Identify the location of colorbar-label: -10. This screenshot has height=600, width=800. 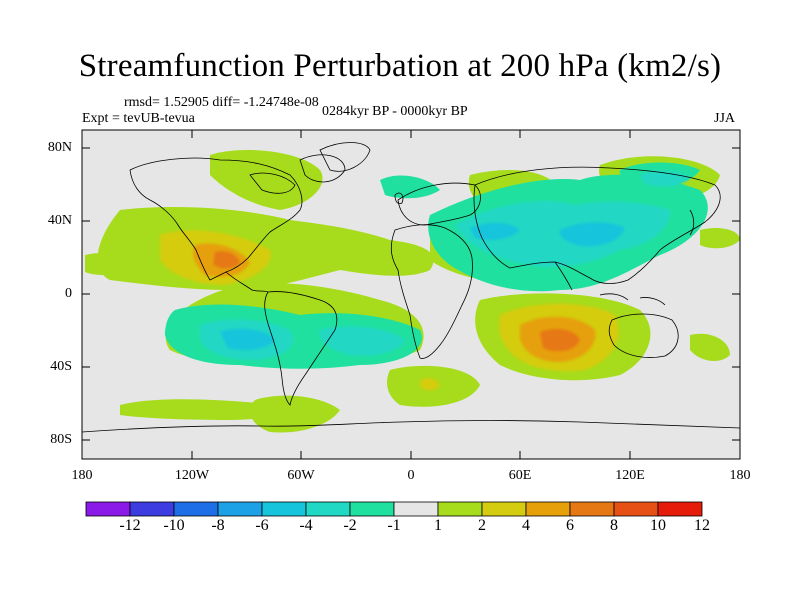
(174, 525).